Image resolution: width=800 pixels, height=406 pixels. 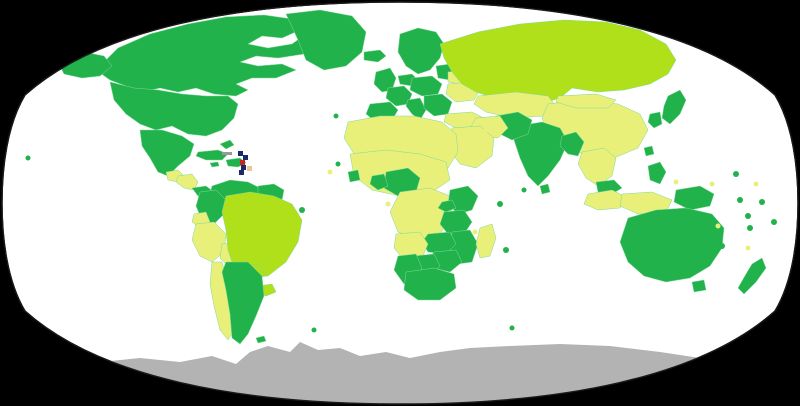 What do you see at coordinates (336, 116) in the screenshot?
I see `island-dot-azores` at bounding box center [336, 116].